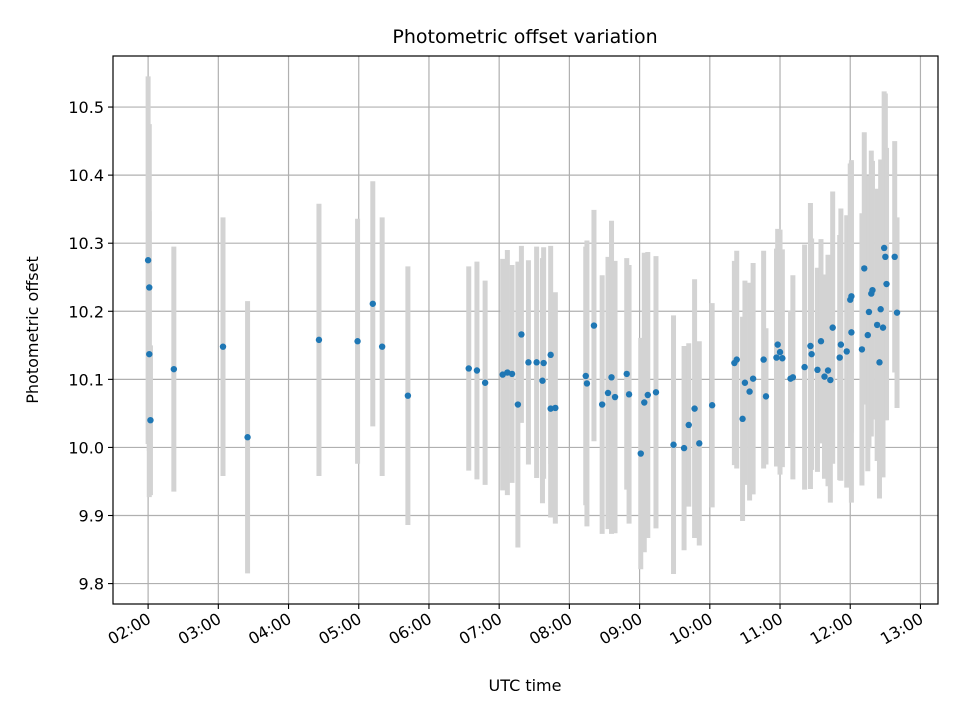 Image resolution: width=960 pixels, height=720 pixels. I want to click on x-axis-label: UTC time, so click(525, 685).